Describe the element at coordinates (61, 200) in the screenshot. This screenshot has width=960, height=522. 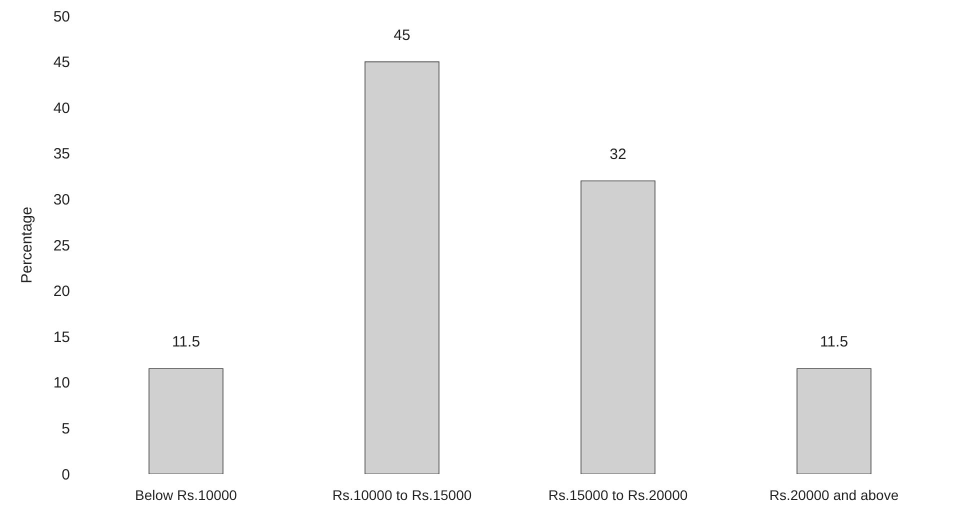
I see `y-tick-label: 30` at that location.